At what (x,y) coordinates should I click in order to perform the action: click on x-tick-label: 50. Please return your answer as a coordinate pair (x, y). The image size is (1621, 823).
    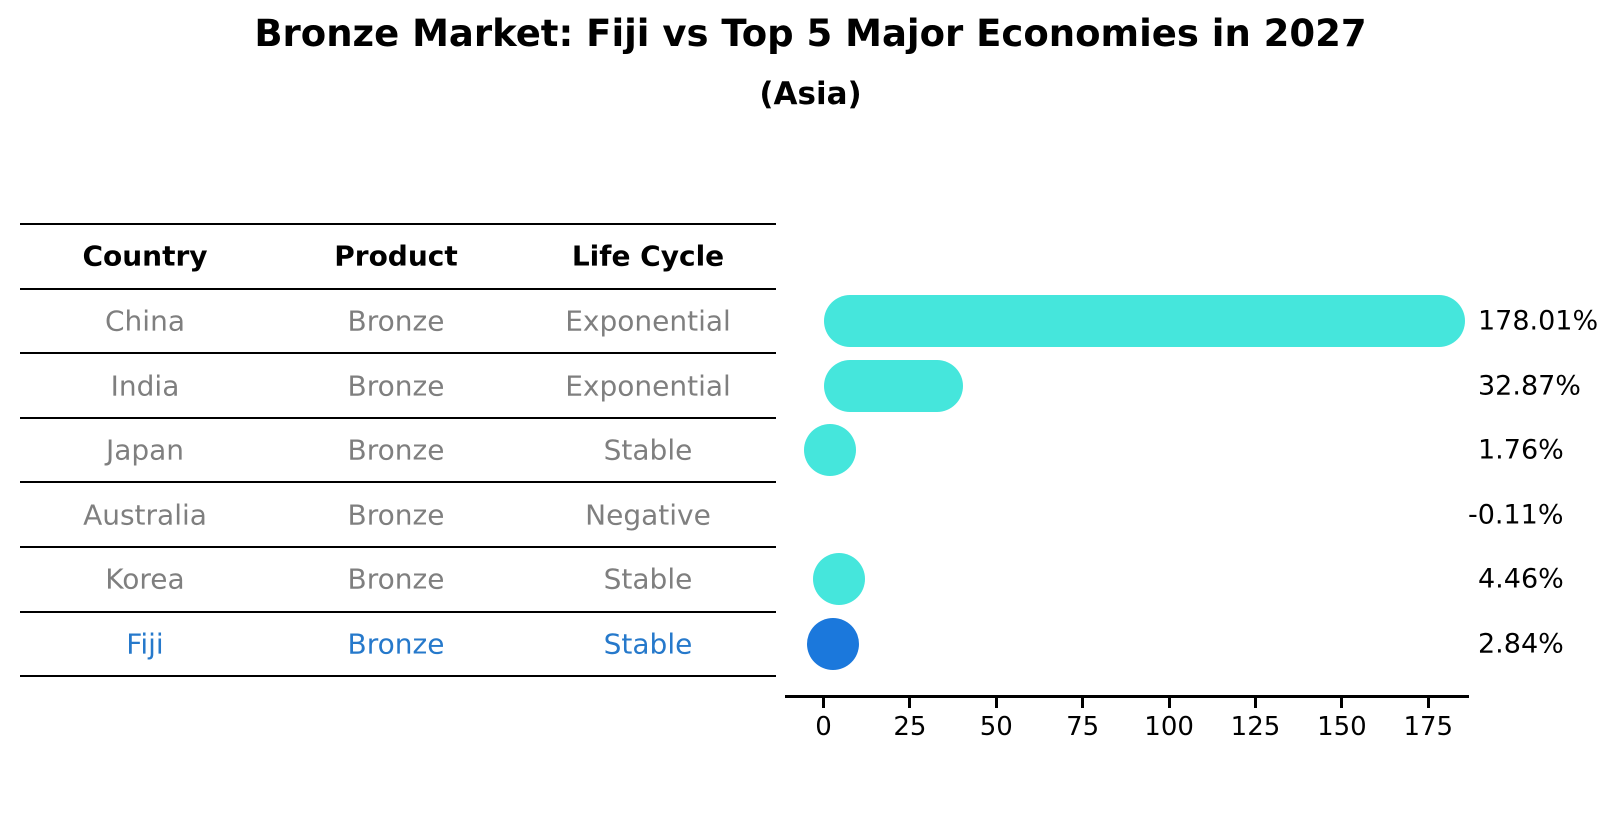
    Looking at the image, I should click on (996, 727).